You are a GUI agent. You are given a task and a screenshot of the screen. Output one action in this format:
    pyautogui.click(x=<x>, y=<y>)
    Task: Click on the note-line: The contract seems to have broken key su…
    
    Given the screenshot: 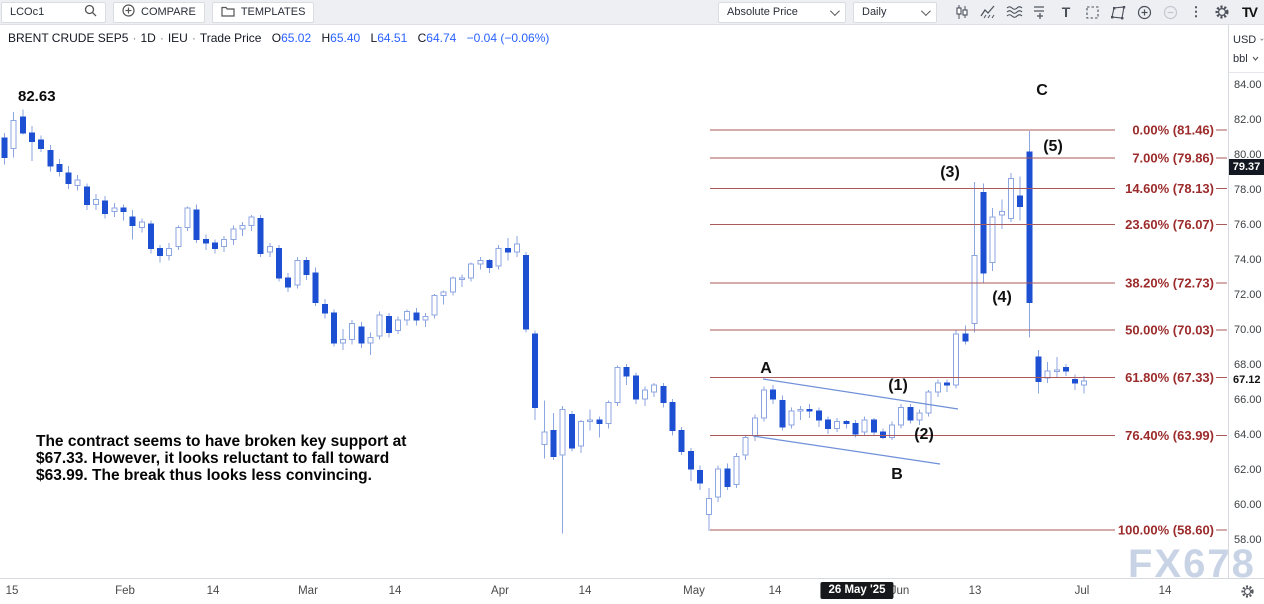 What is the action you would take?
    pyautogui.click(x=221, y=441)
    